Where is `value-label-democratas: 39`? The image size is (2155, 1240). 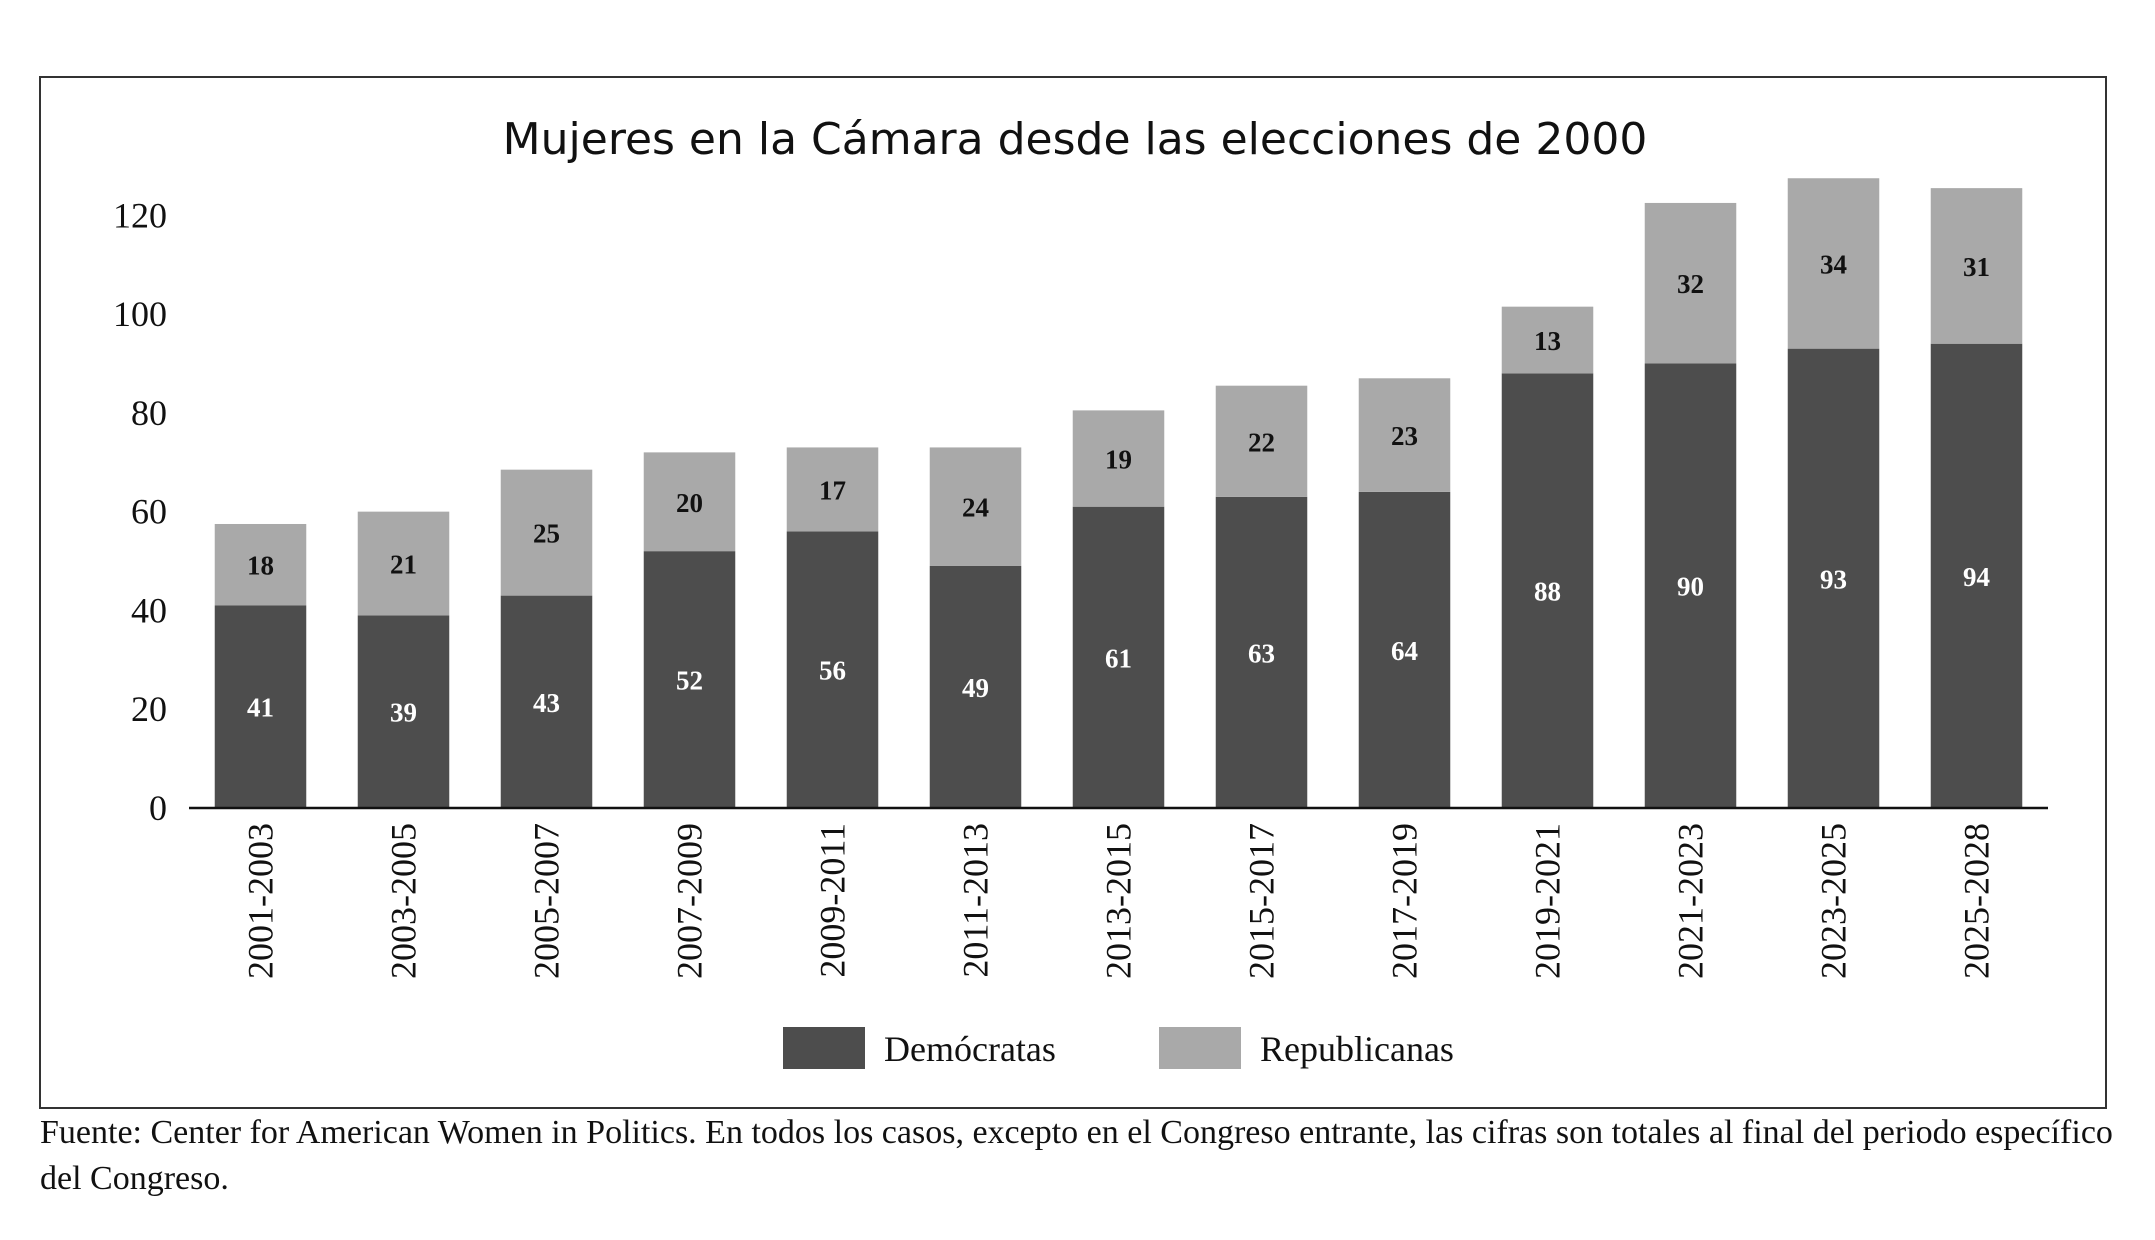 value-label-democratas: 39 is located at coordinates (403, 713).